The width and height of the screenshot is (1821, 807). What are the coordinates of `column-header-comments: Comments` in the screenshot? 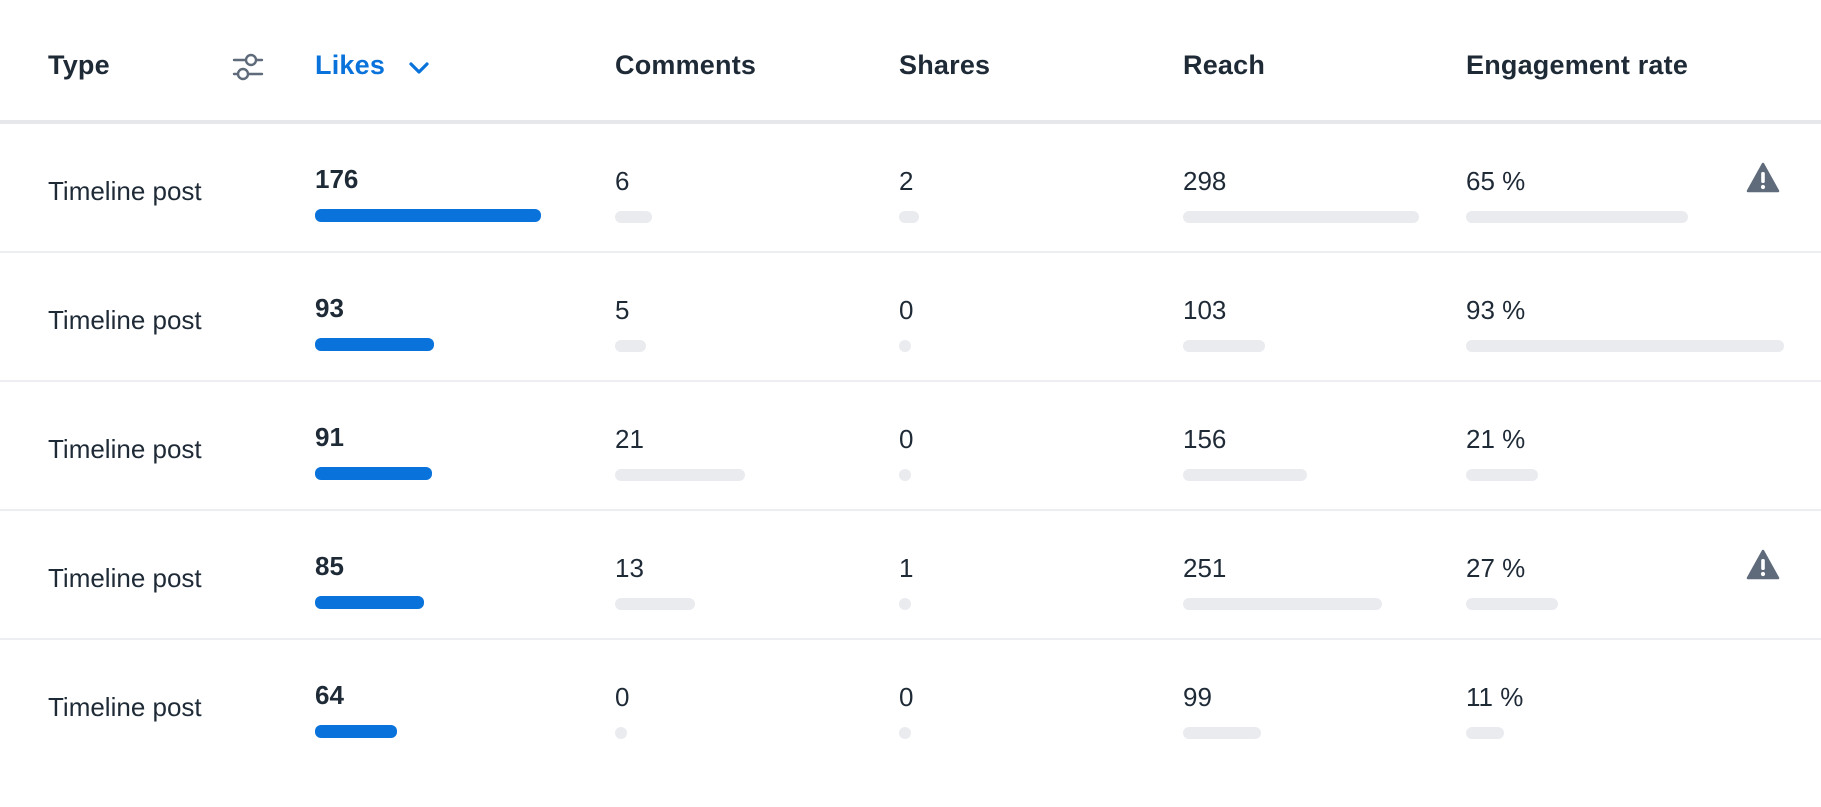 It's located at (686, 65).